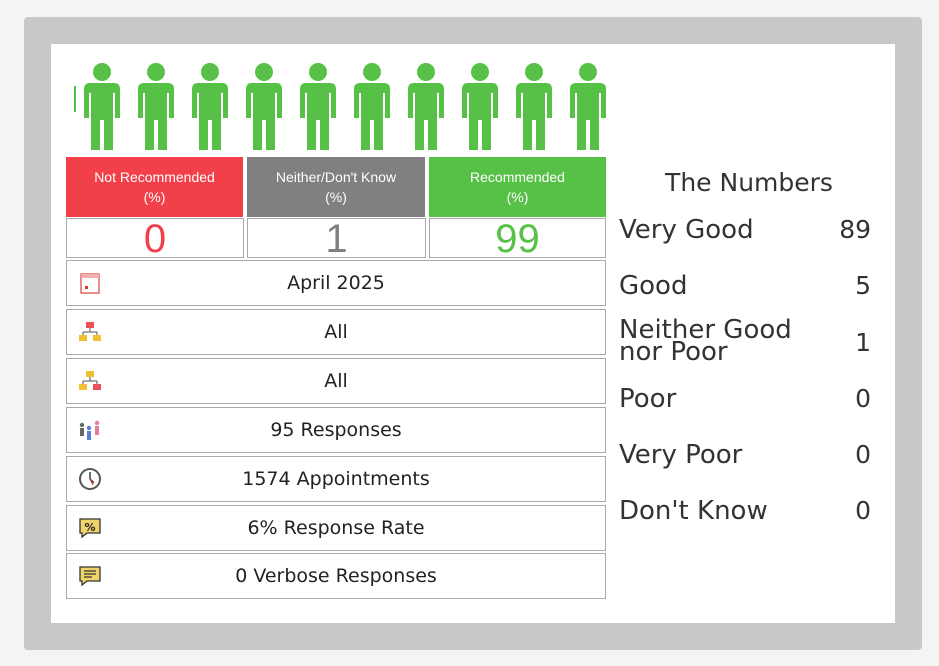 The height and width of the screenshot is (666, 939). I want to click on numbers-item-label: Poor, so click(648, 399).